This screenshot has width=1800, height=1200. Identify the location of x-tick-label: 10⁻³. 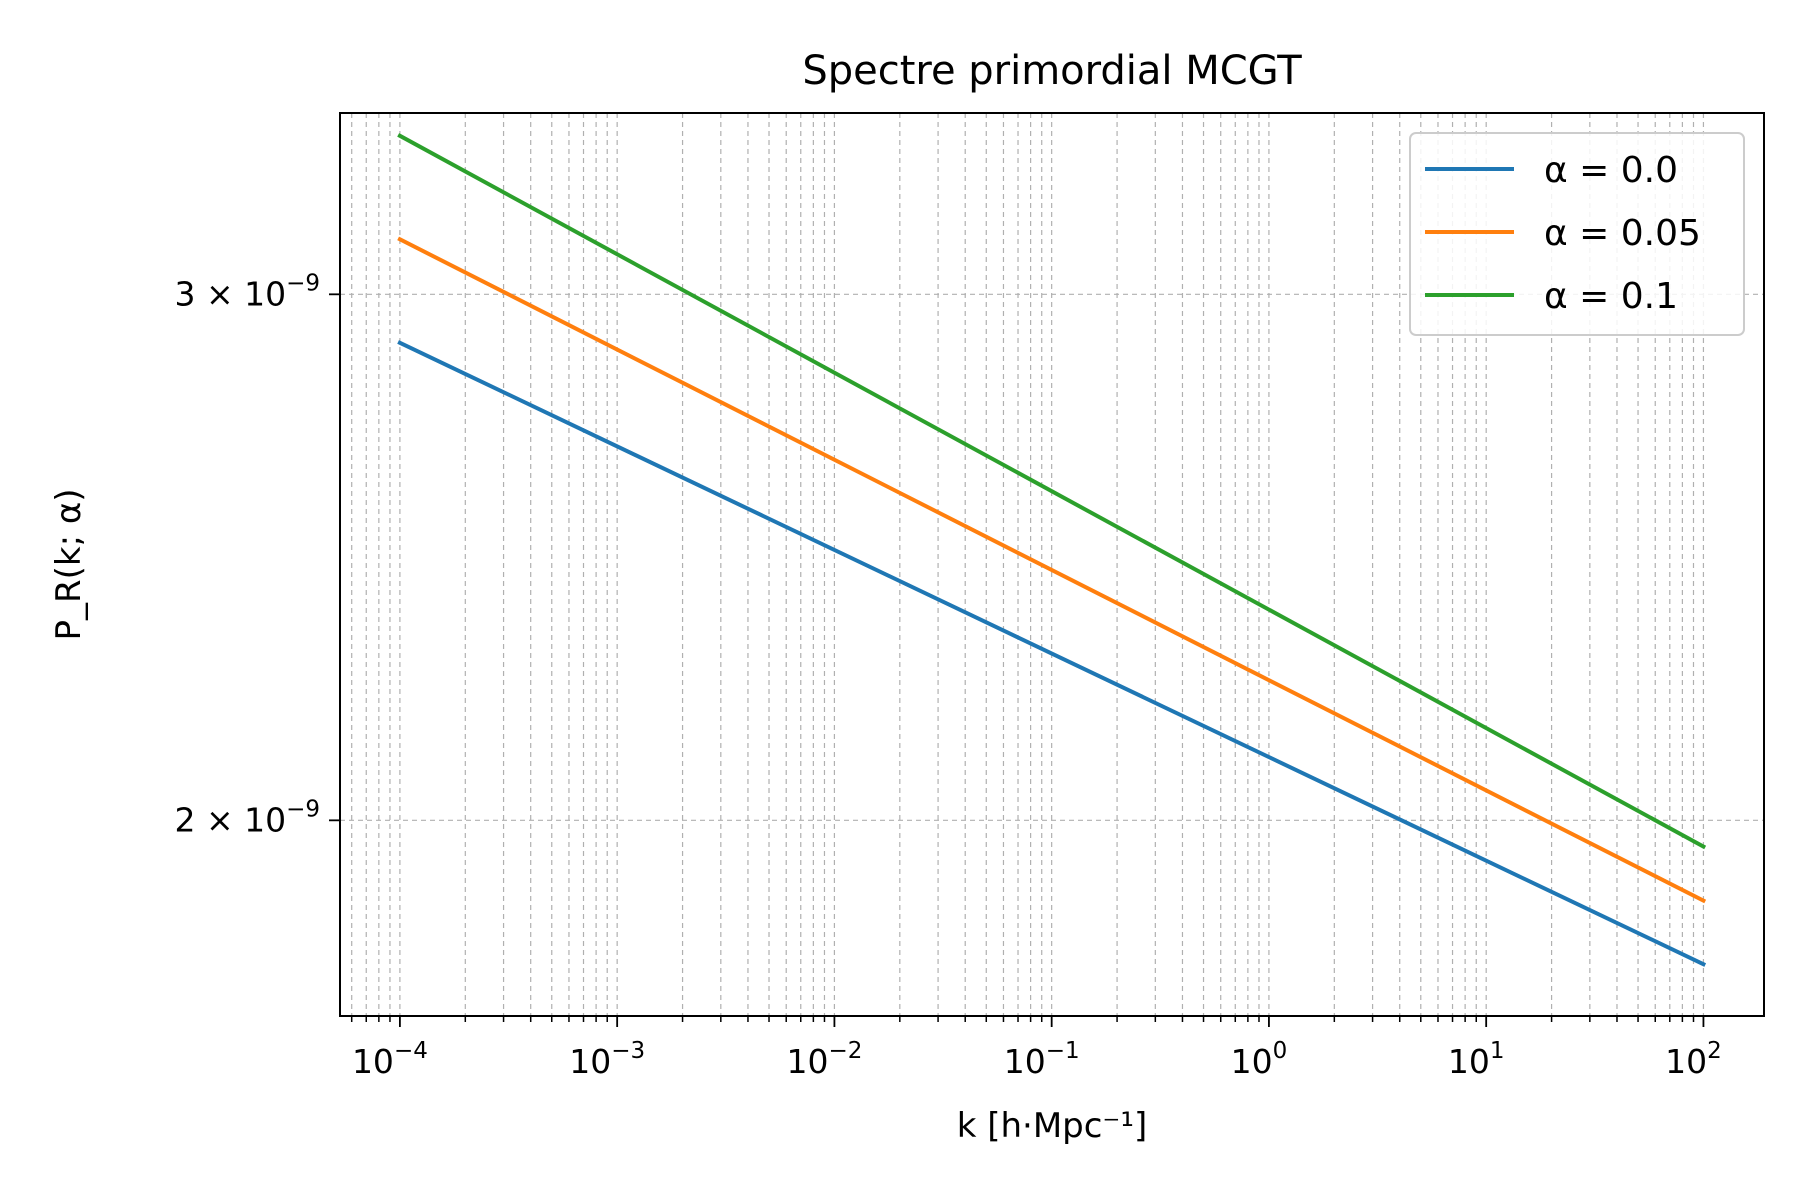
(607, 1059).